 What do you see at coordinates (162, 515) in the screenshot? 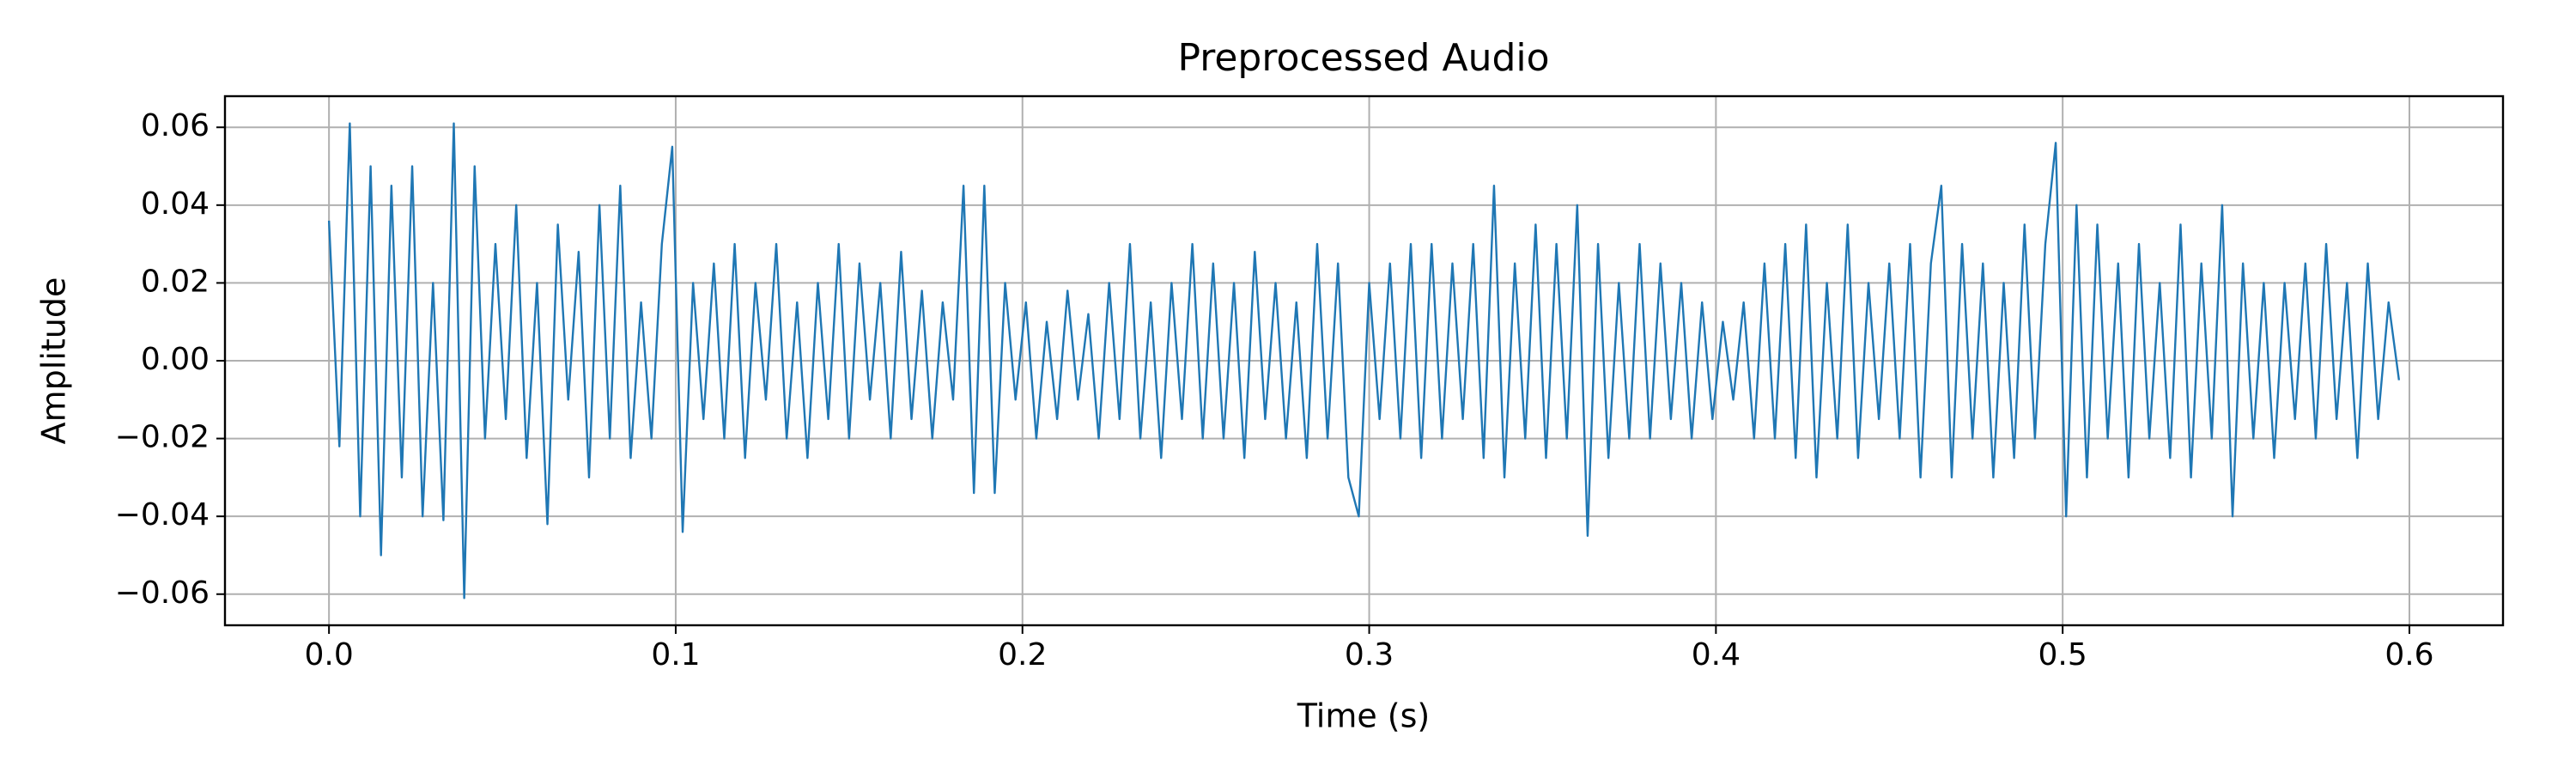
I see `y-tick-label: −0.04` at bounding box center [162, 515].